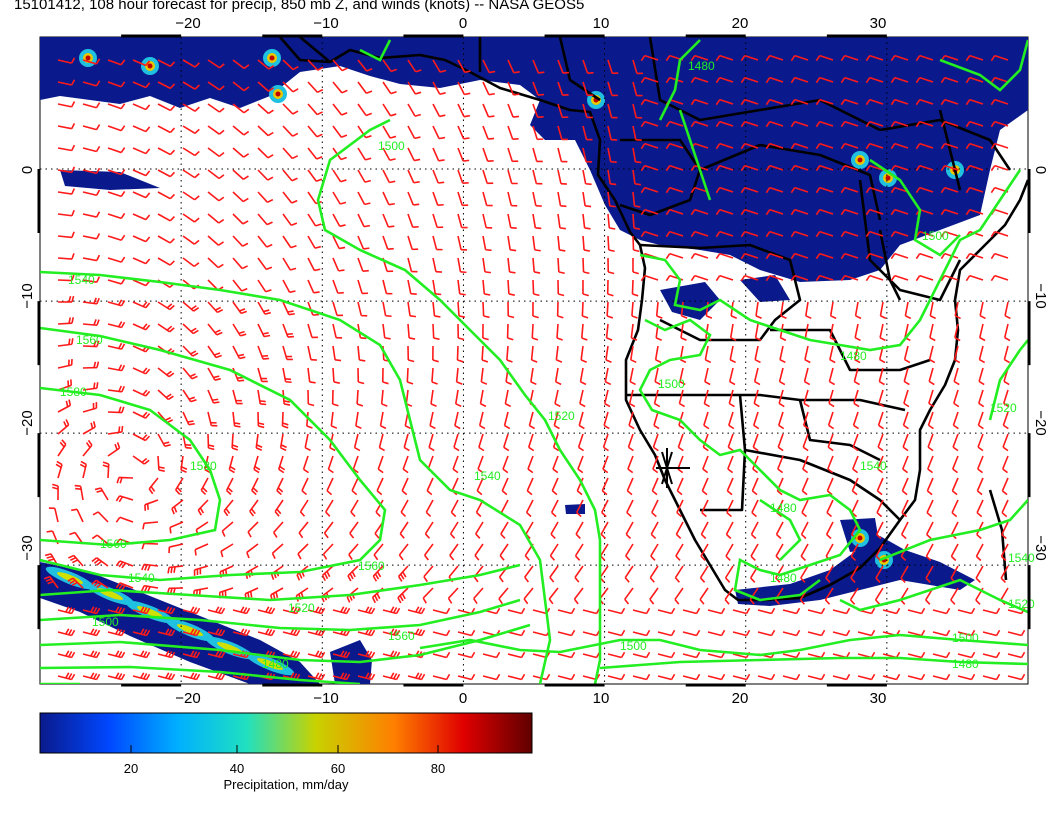  Describe the element at coordinates (131, 768) in the screenshot. I see `colorbar-tick-label: 20` at that location.